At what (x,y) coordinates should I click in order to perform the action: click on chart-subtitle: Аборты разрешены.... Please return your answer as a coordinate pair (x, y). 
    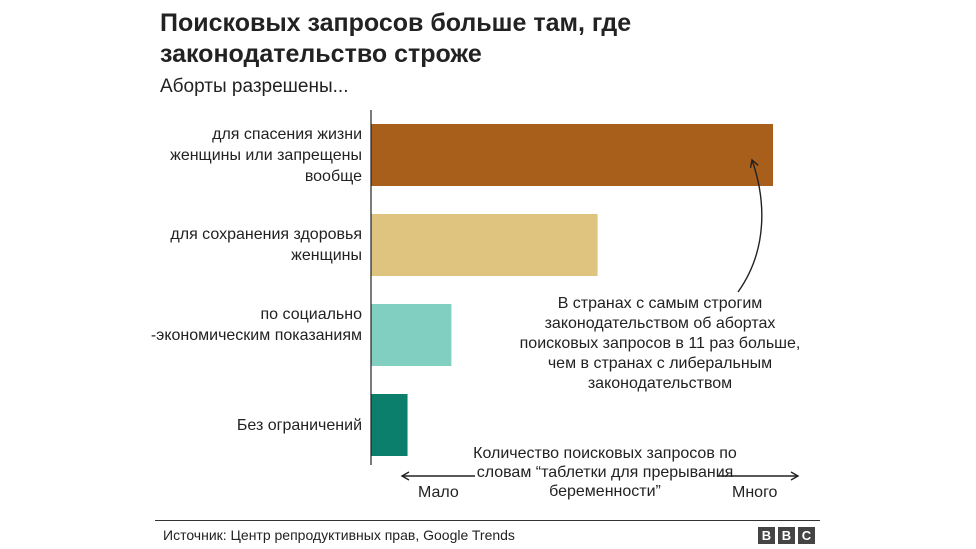
    Looking at the image, I should click on (254, 86).